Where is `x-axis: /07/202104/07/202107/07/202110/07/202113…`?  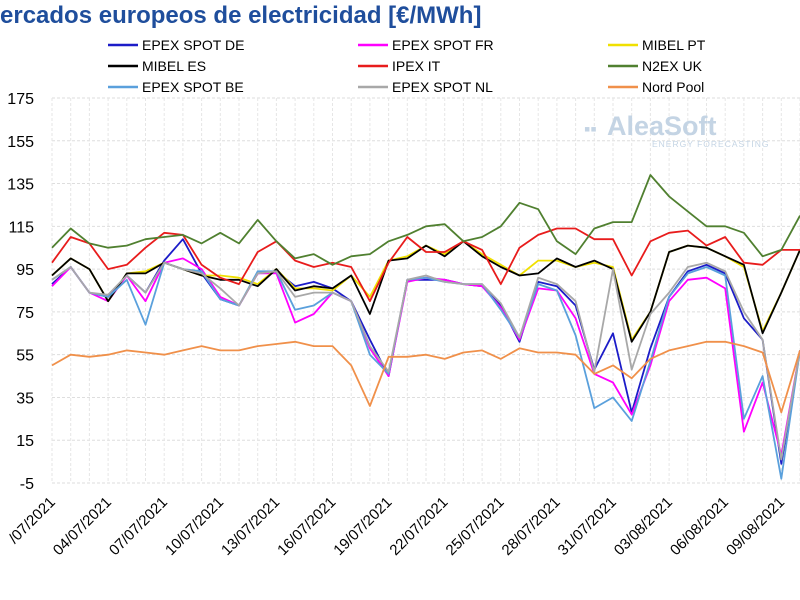
x-axis: /07/202104/07/202107/07/202110/07/202113… is located at coordinates (397, 526).